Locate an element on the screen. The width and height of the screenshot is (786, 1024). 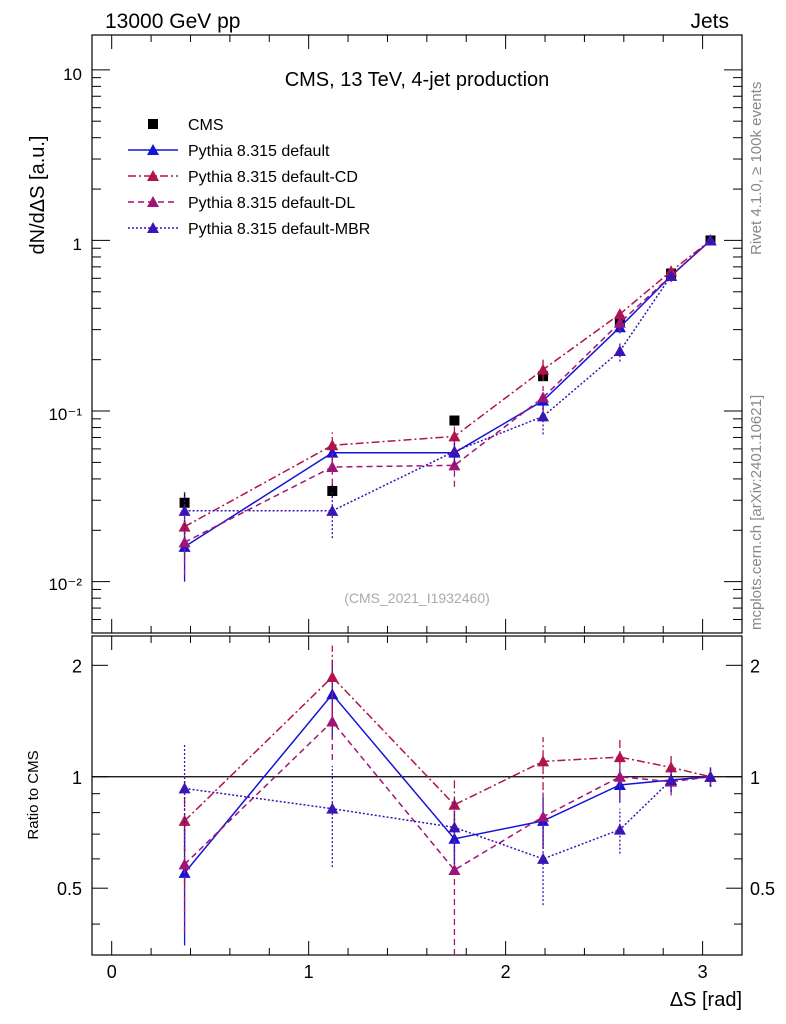
legend-entry: CMS is located at coordinates (186, 125).